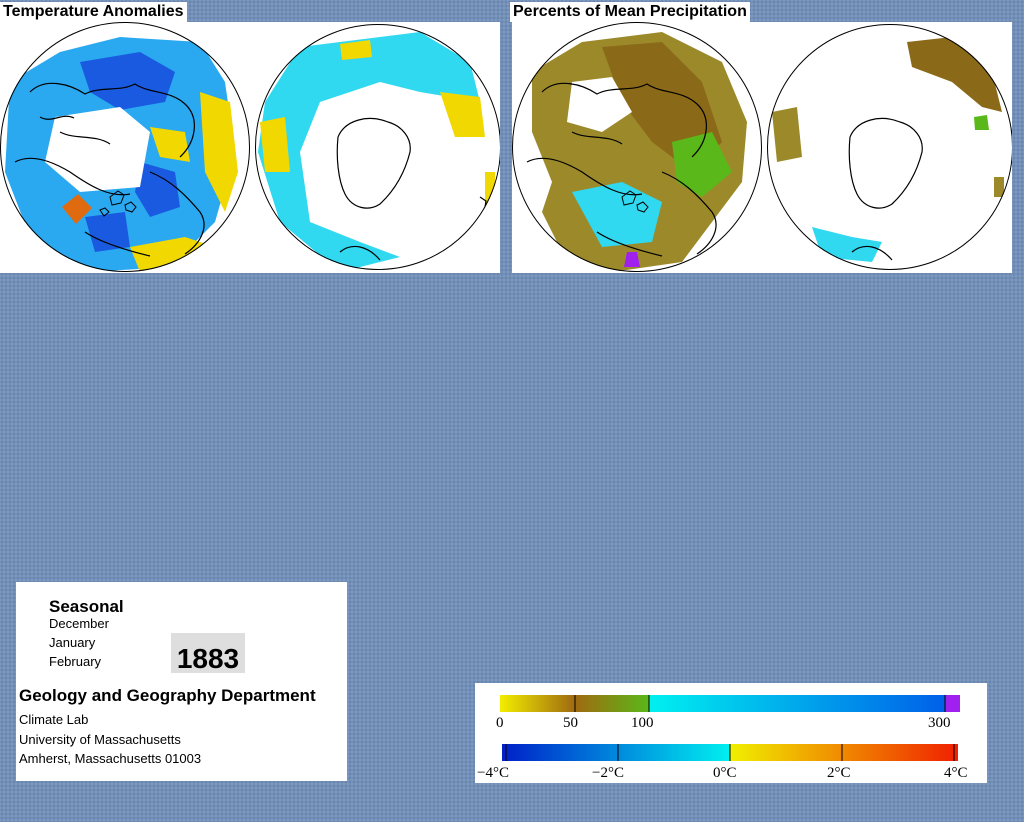 The width and height of the screenshot is (1024, 822). I want to click on precipitation-tick-label: 100, so click(642, 723).